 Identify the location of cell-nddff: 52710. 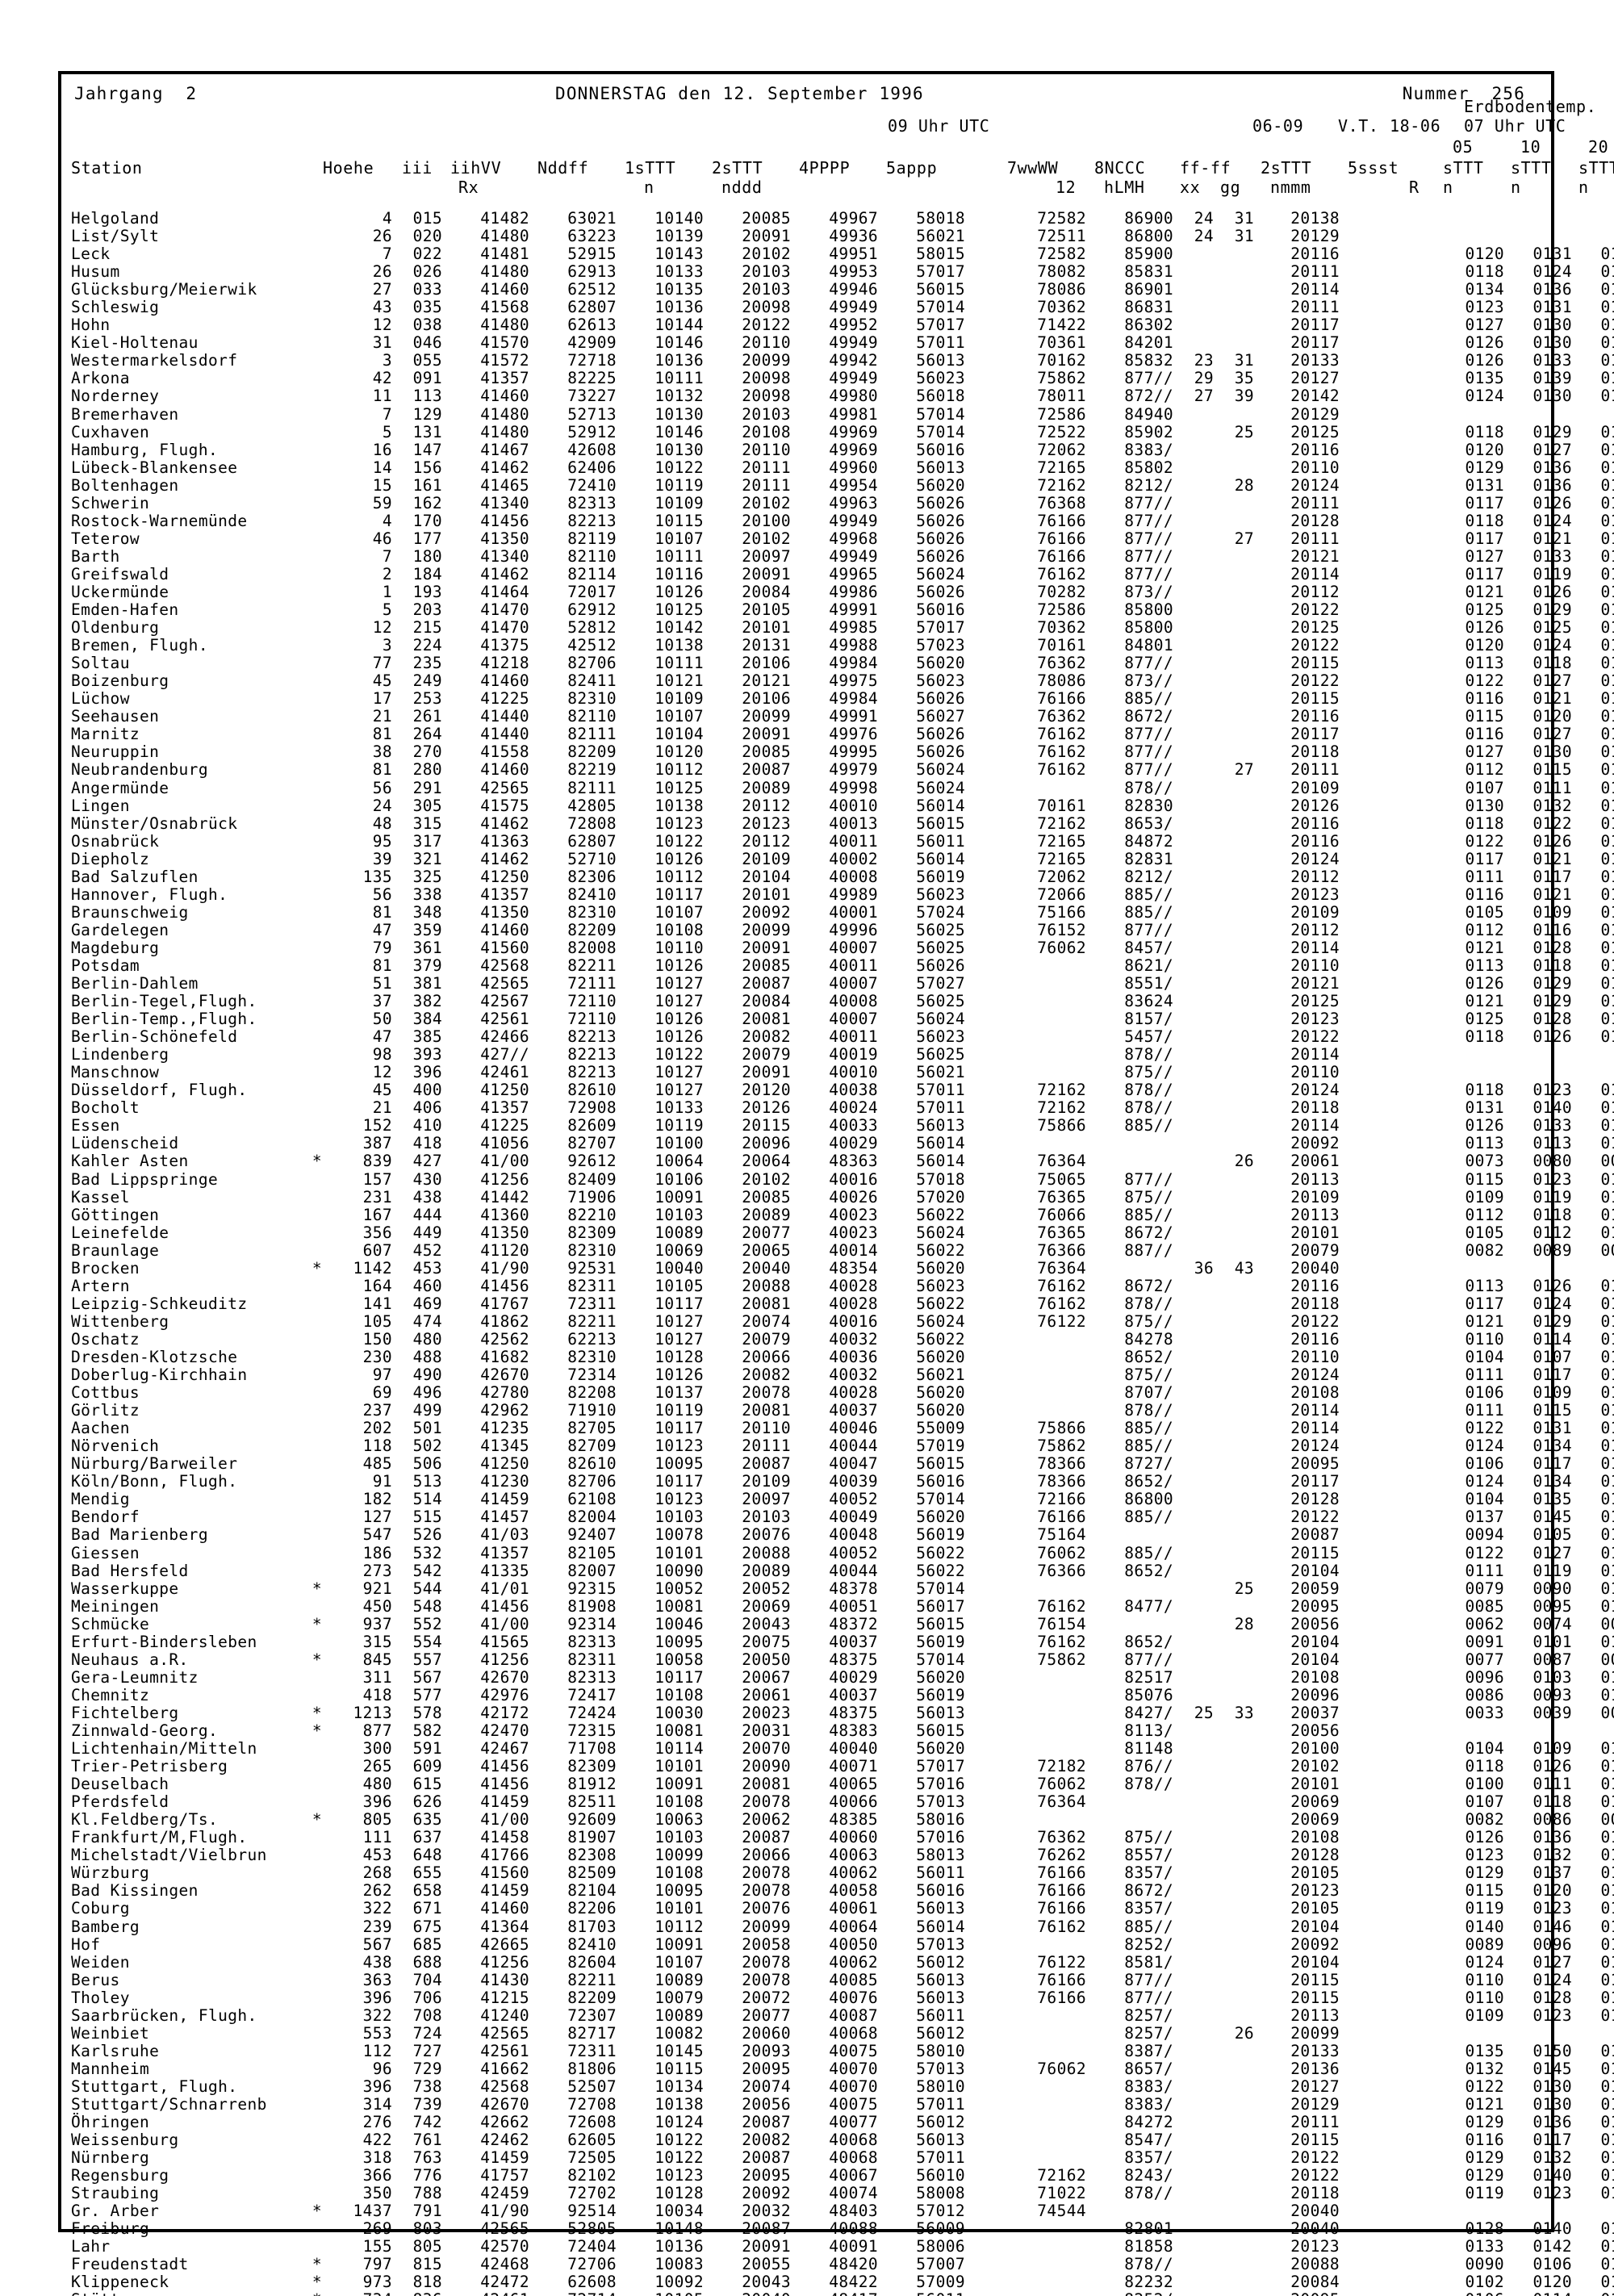
(592, 859).